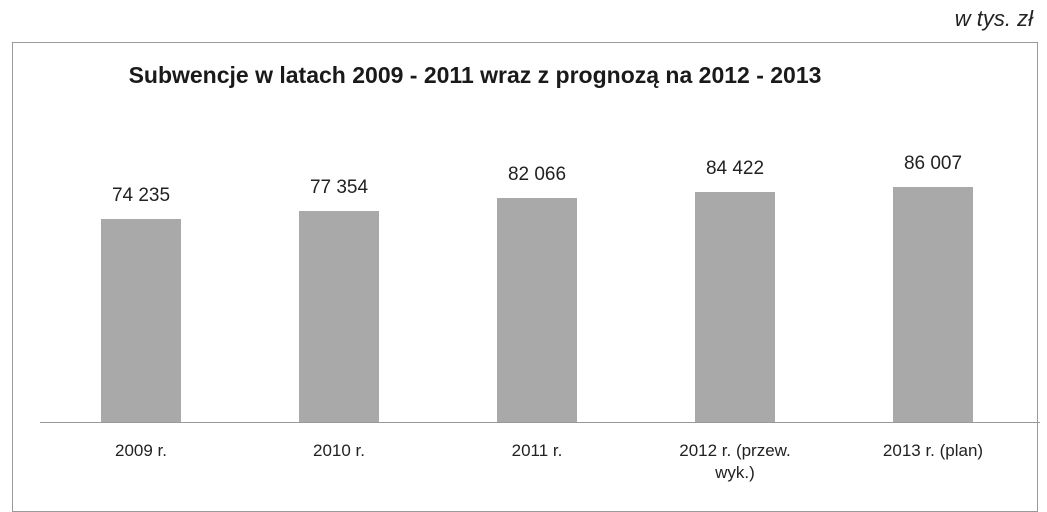 The height and width of the screenshot is (512, 1047). Describe the element at coordinates (933, 164) in the screenshot. I see `value-label: 86 007` at that location.